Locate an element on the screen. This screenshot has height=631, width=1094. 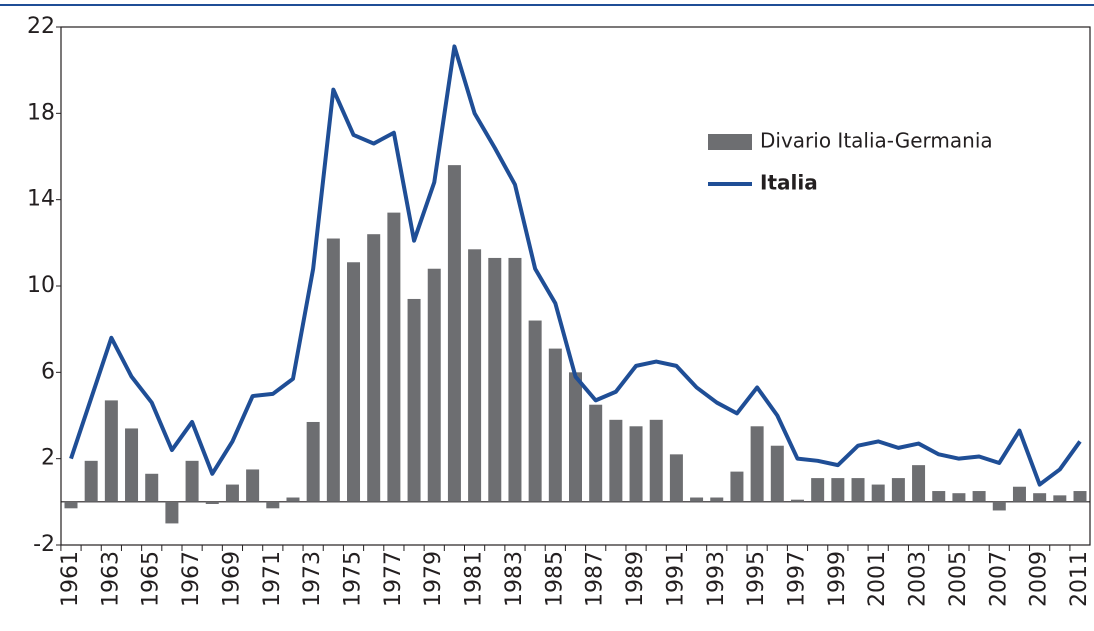
x-tick-label: 1973 is located at coordinates (312, 579).